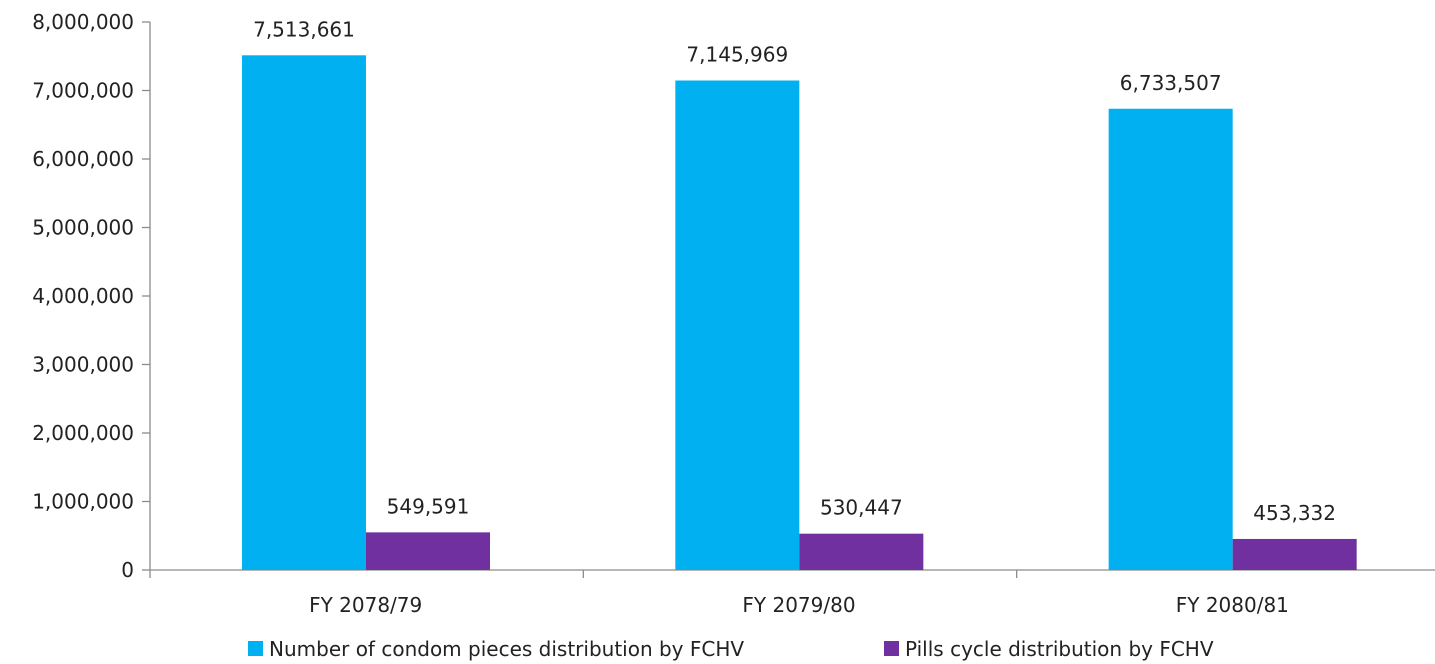  What do you see at coordinates (83, 296) in the screenshot?
I see `y-tick-label: 4,000,000` at bounding box center [83, 296].